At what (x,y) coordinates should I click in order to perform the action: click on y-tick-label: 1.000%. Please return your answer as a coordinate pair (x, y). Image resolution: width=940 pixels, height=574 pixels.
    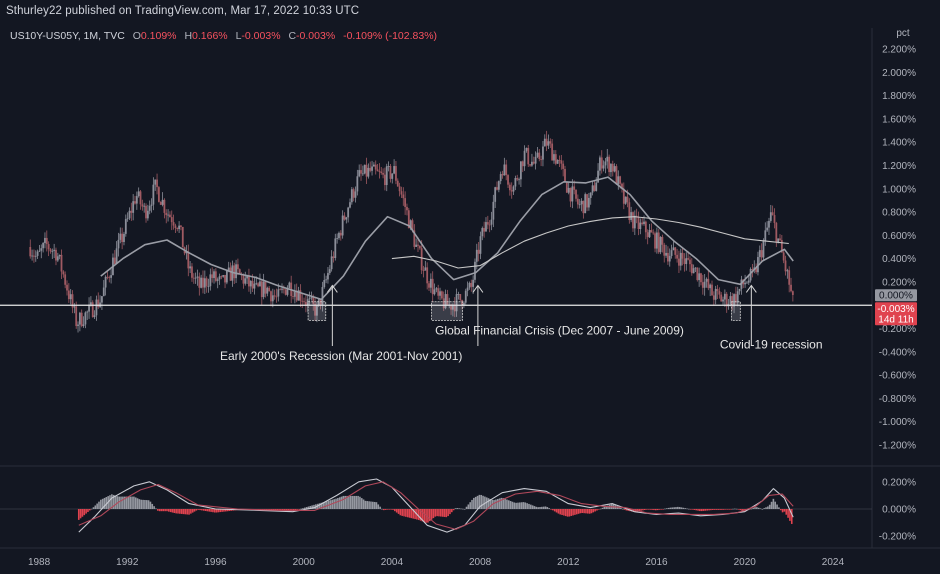
    Looking at the image, I should click on (899, 189).